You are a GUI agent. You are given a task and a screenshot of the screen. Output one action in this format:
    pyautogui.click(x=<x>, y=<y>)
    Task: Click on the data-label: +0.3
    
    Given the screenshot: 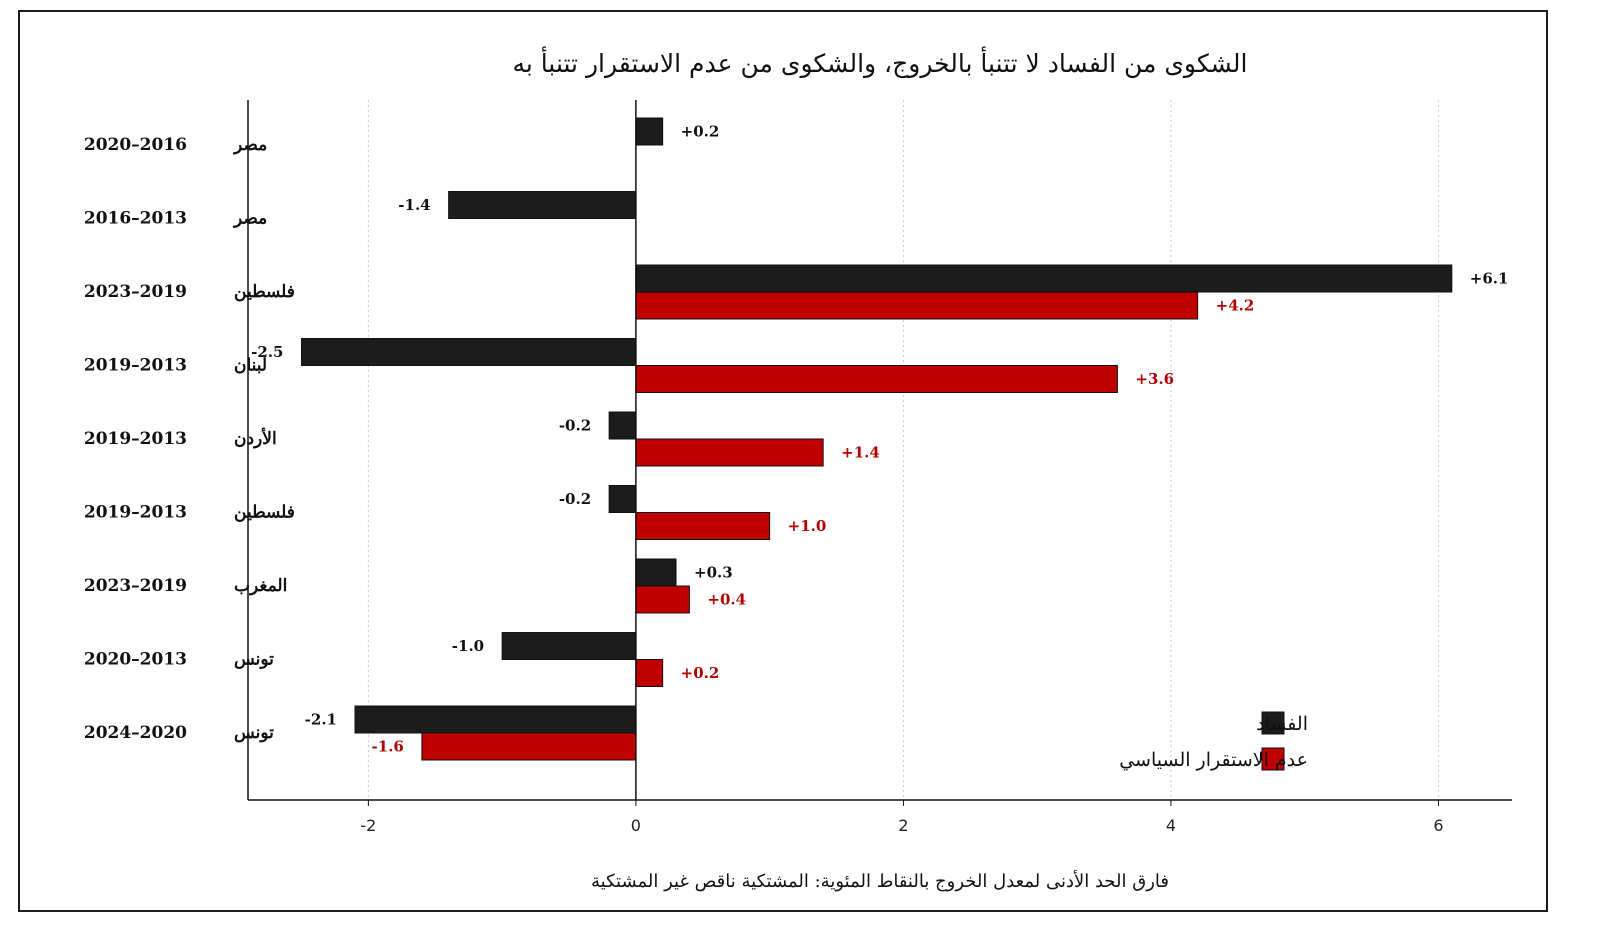 What is the action you would take?
    pyautogui.click(x=713, y=573)
    